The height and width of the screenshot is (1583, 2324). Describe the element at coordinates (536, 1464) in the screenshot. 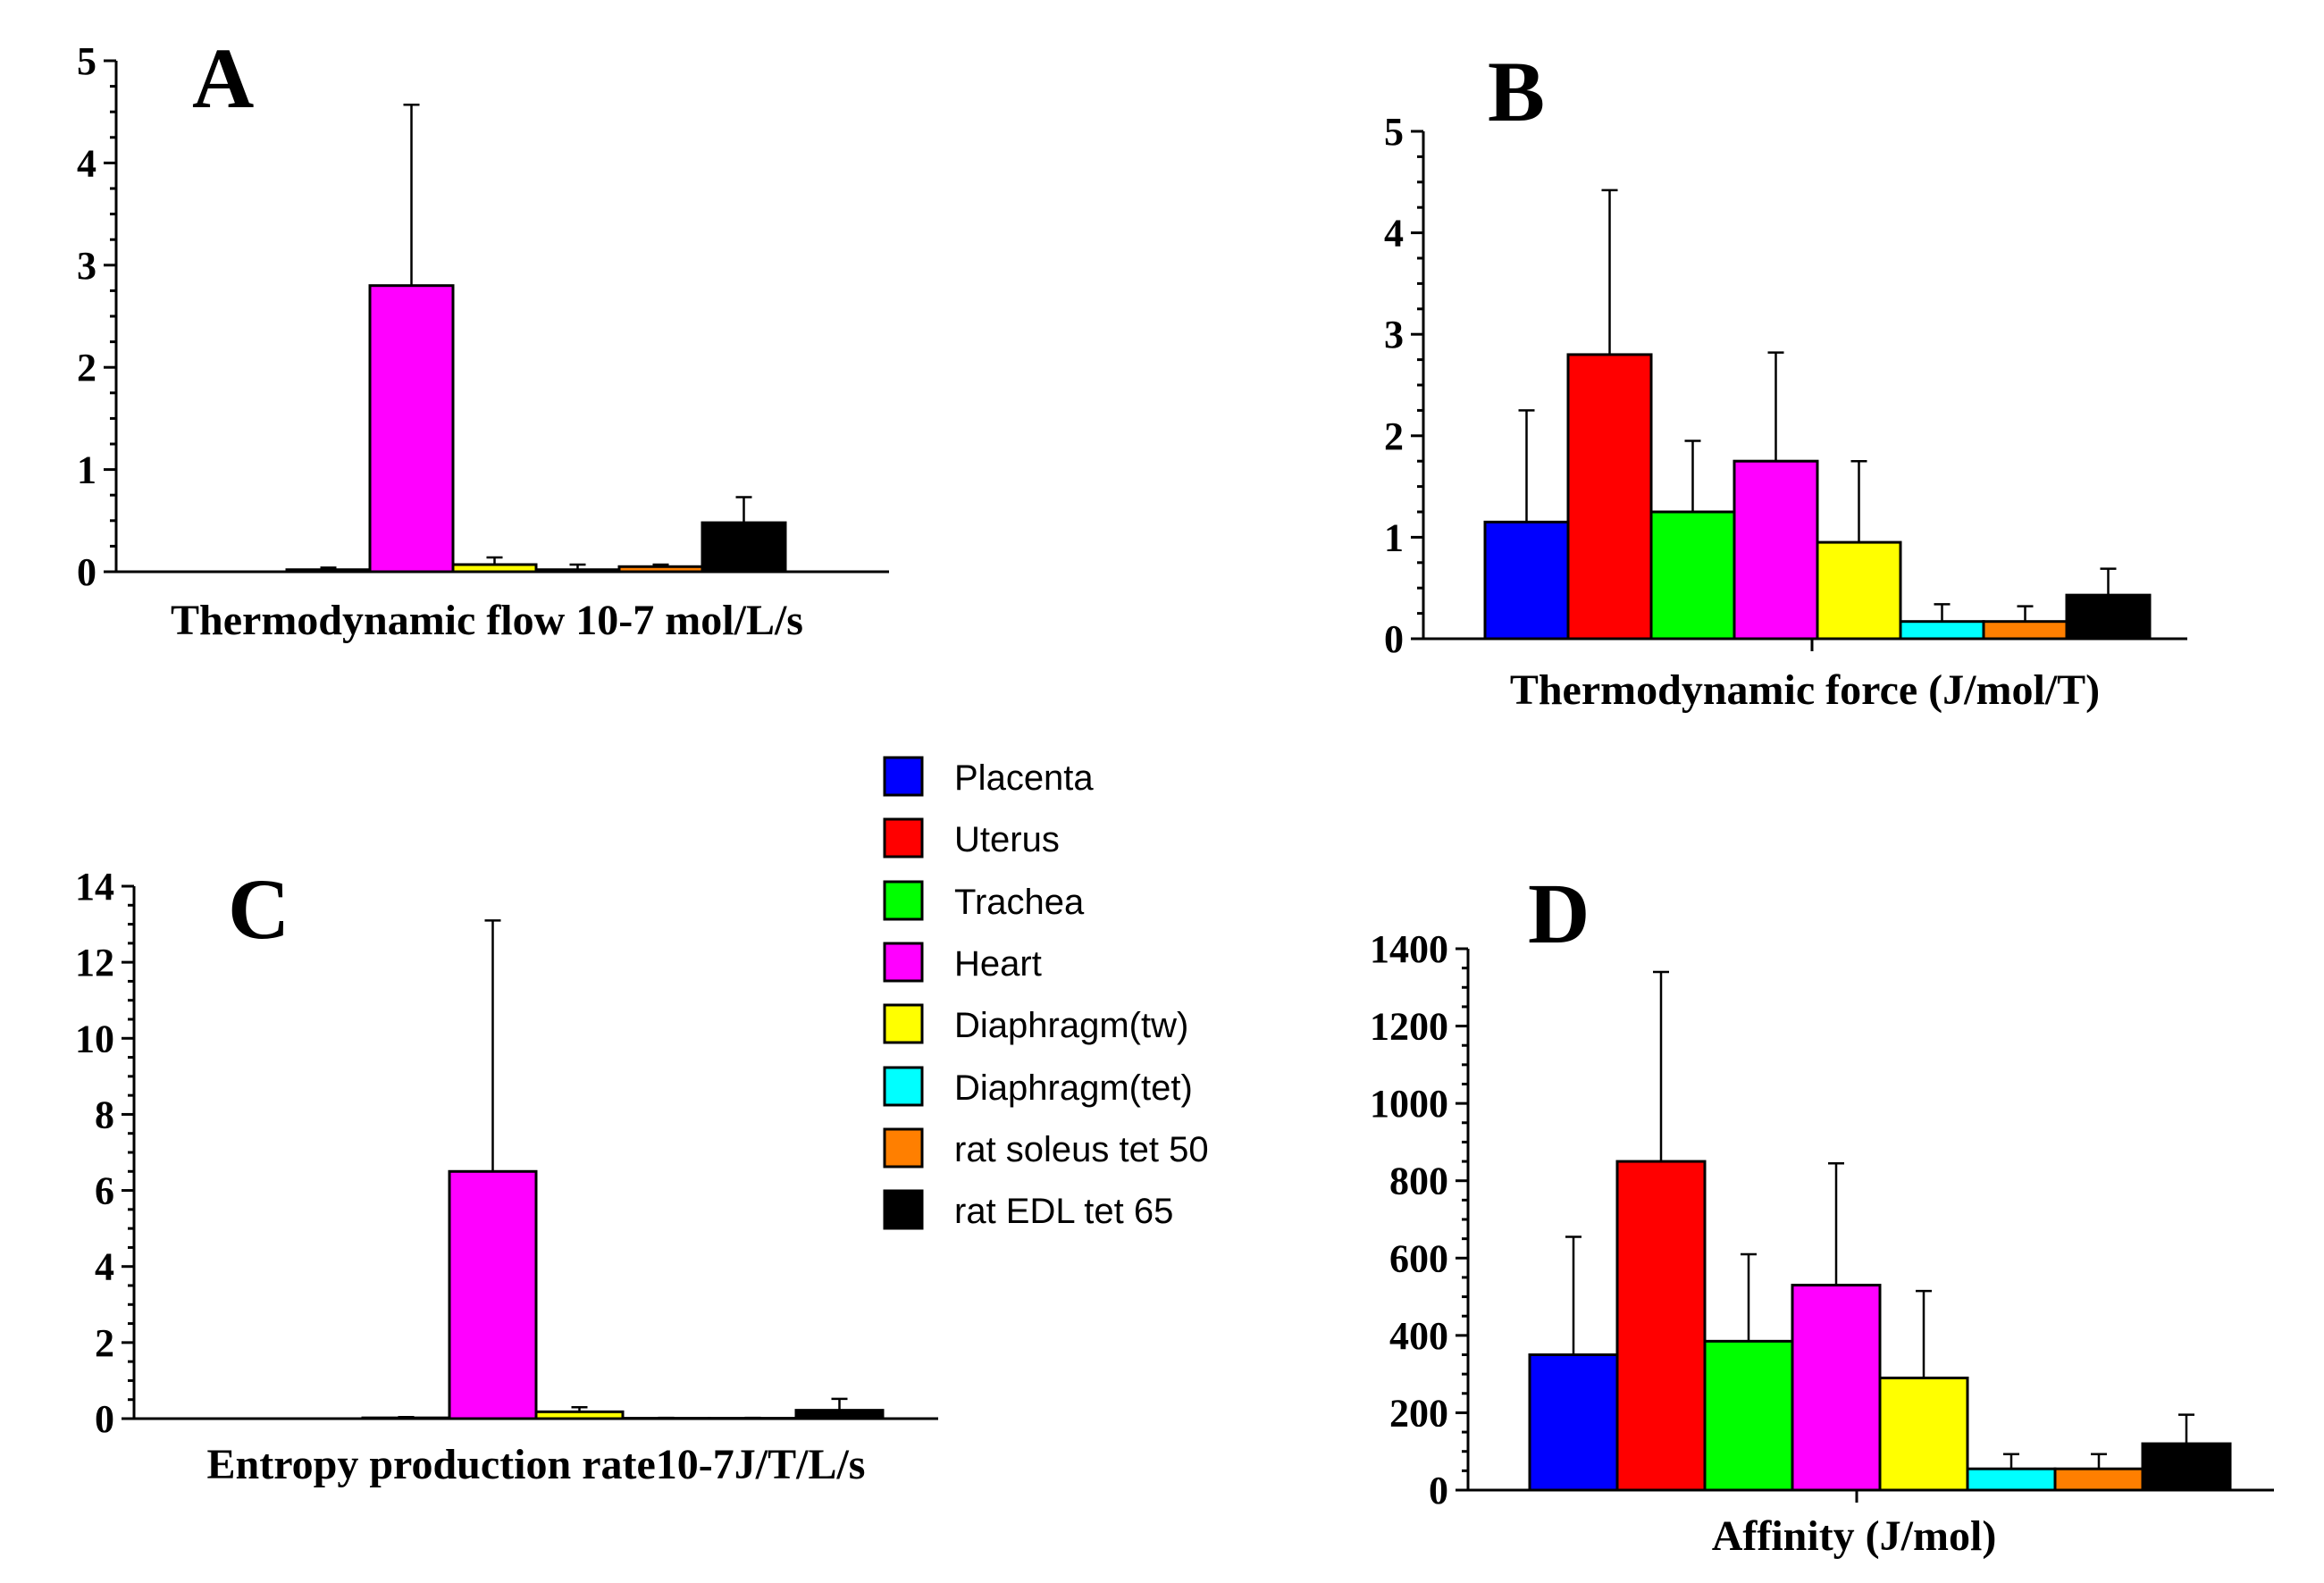

I see `x-axis-label: Entropy production rate10-7J/T/L/s` at that location.